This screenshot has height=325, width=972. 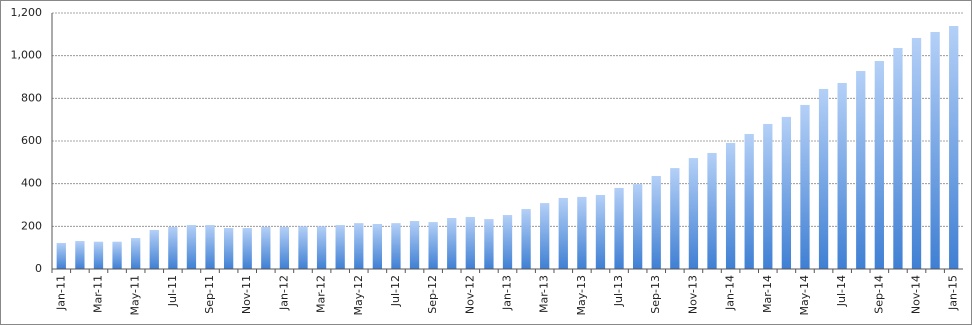 I want to click on x-tick-label: Nov-11, so click(x=246, y=294).